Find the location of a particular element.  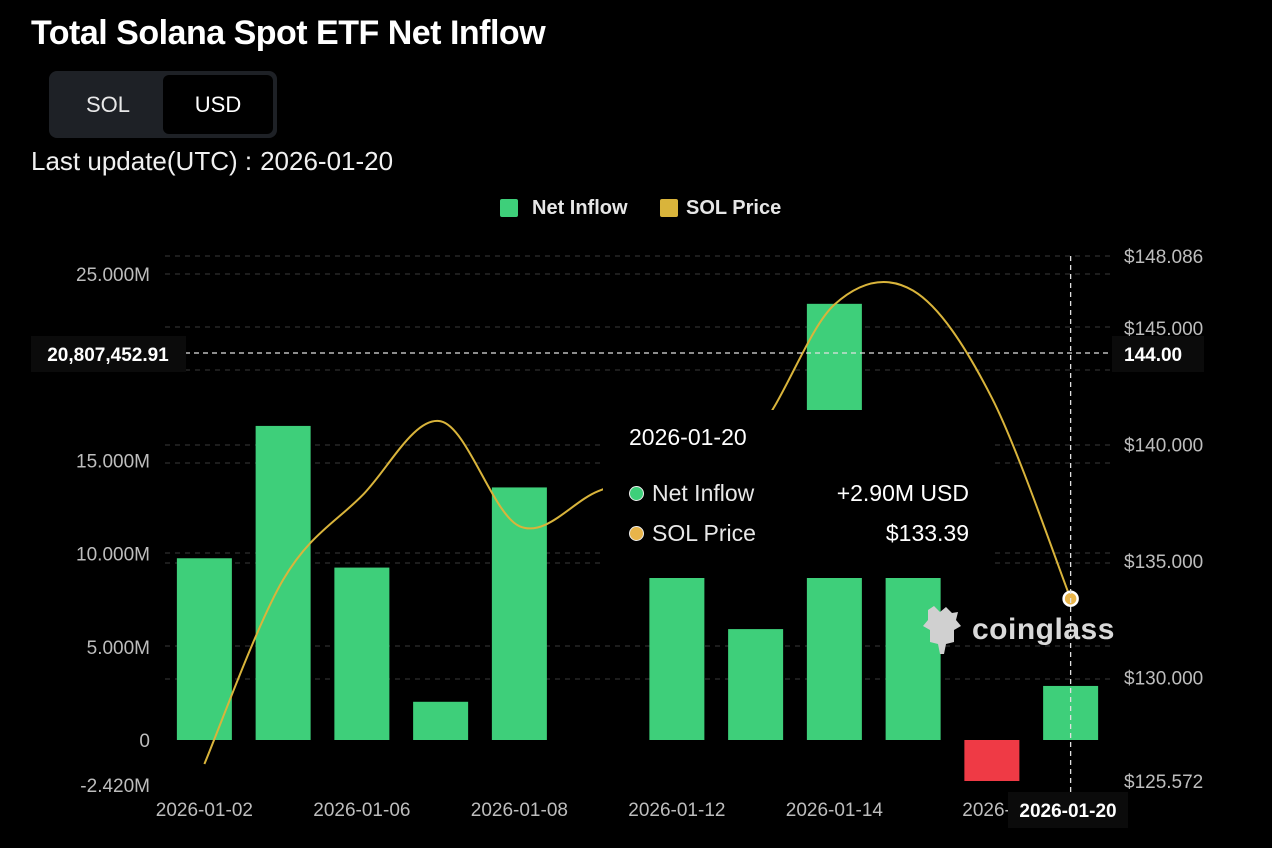

legend-price-swatch is located at coordinates (669, 208).